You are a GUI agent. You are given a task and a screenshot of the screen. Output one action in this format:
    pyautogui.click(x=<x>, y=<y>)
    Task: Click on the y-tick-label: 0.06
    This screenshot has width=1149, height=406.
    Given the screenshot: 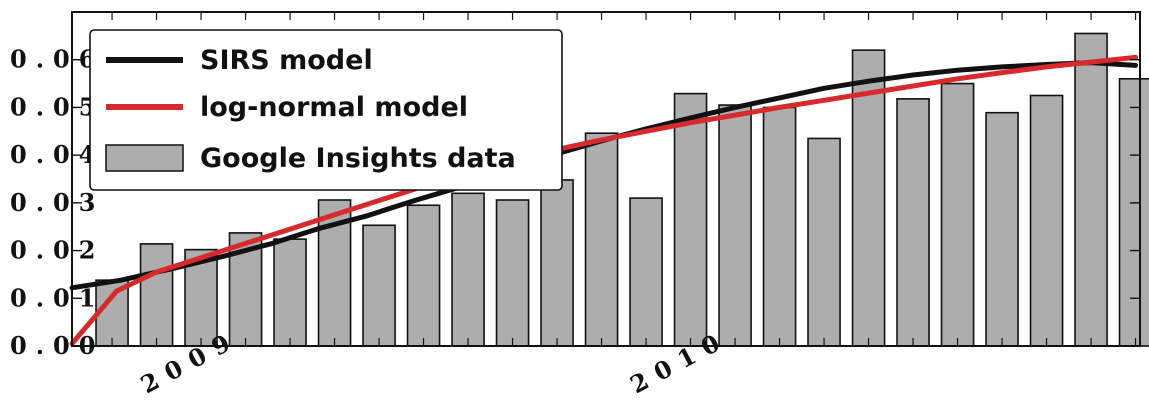 What is the action you would take?
    pyautogui.click(x=57, y=59)
    